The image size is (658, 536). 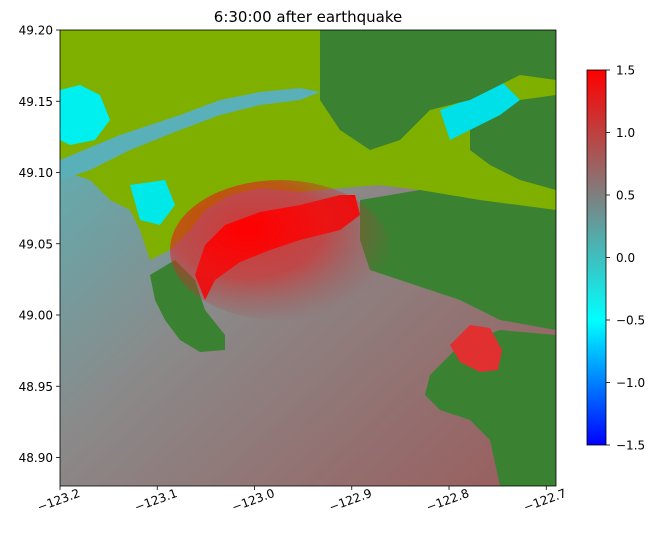 What do you see at coordinates (480, 110) in the screenshot?
I see `flooded-lowland-east` at bounding box center [480, 110].